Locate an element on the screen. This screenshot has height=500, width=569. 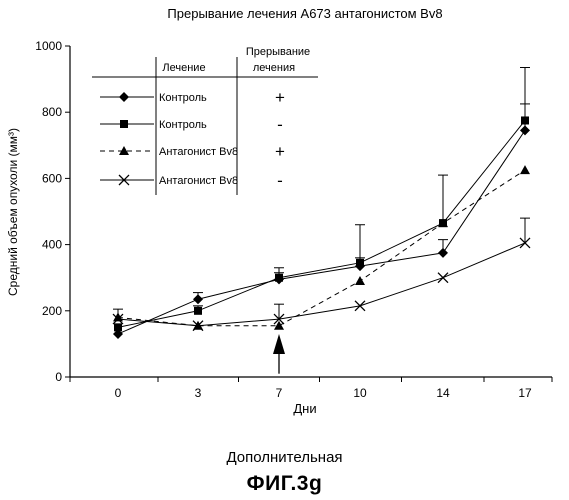
y-tick-label: 600 is located at coordinates (52, 178).